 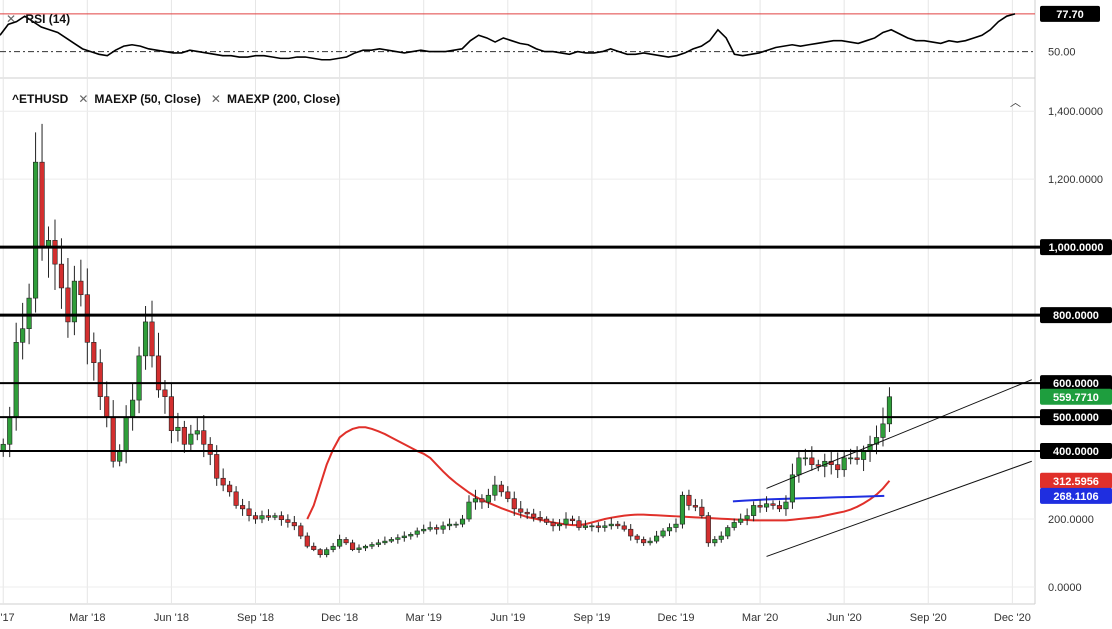 I want to click on x-tick-label: Jun '20, so click(x=844, y=618).